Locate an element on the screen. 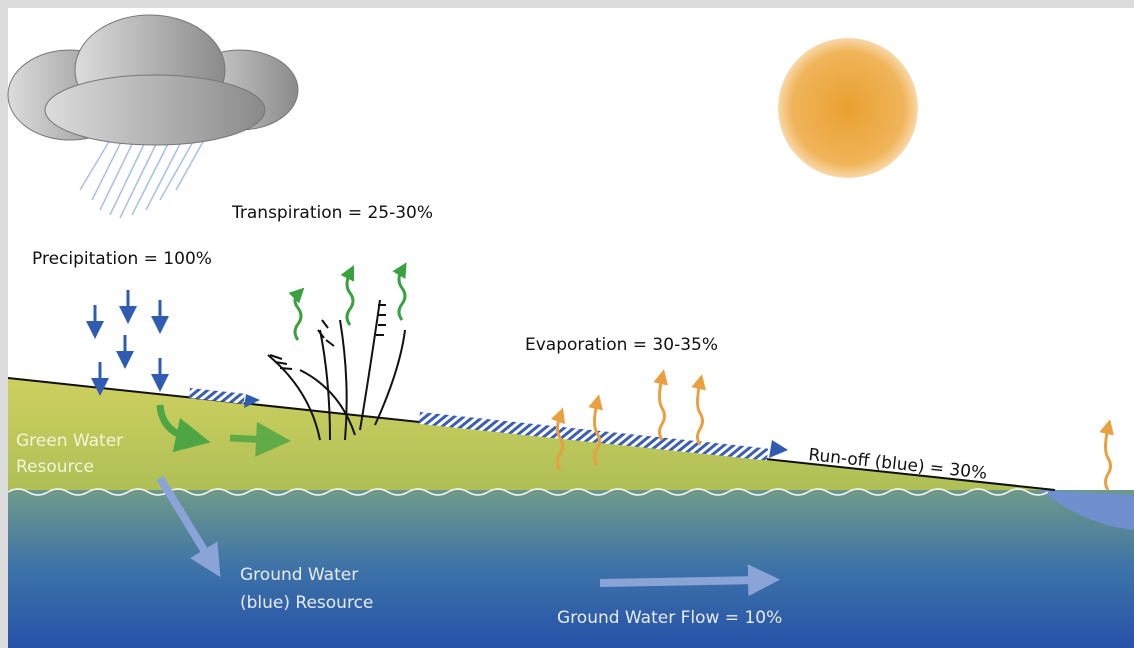  evaporation-label: Evaporation = 30-35% is located at coordinates (621, 345).